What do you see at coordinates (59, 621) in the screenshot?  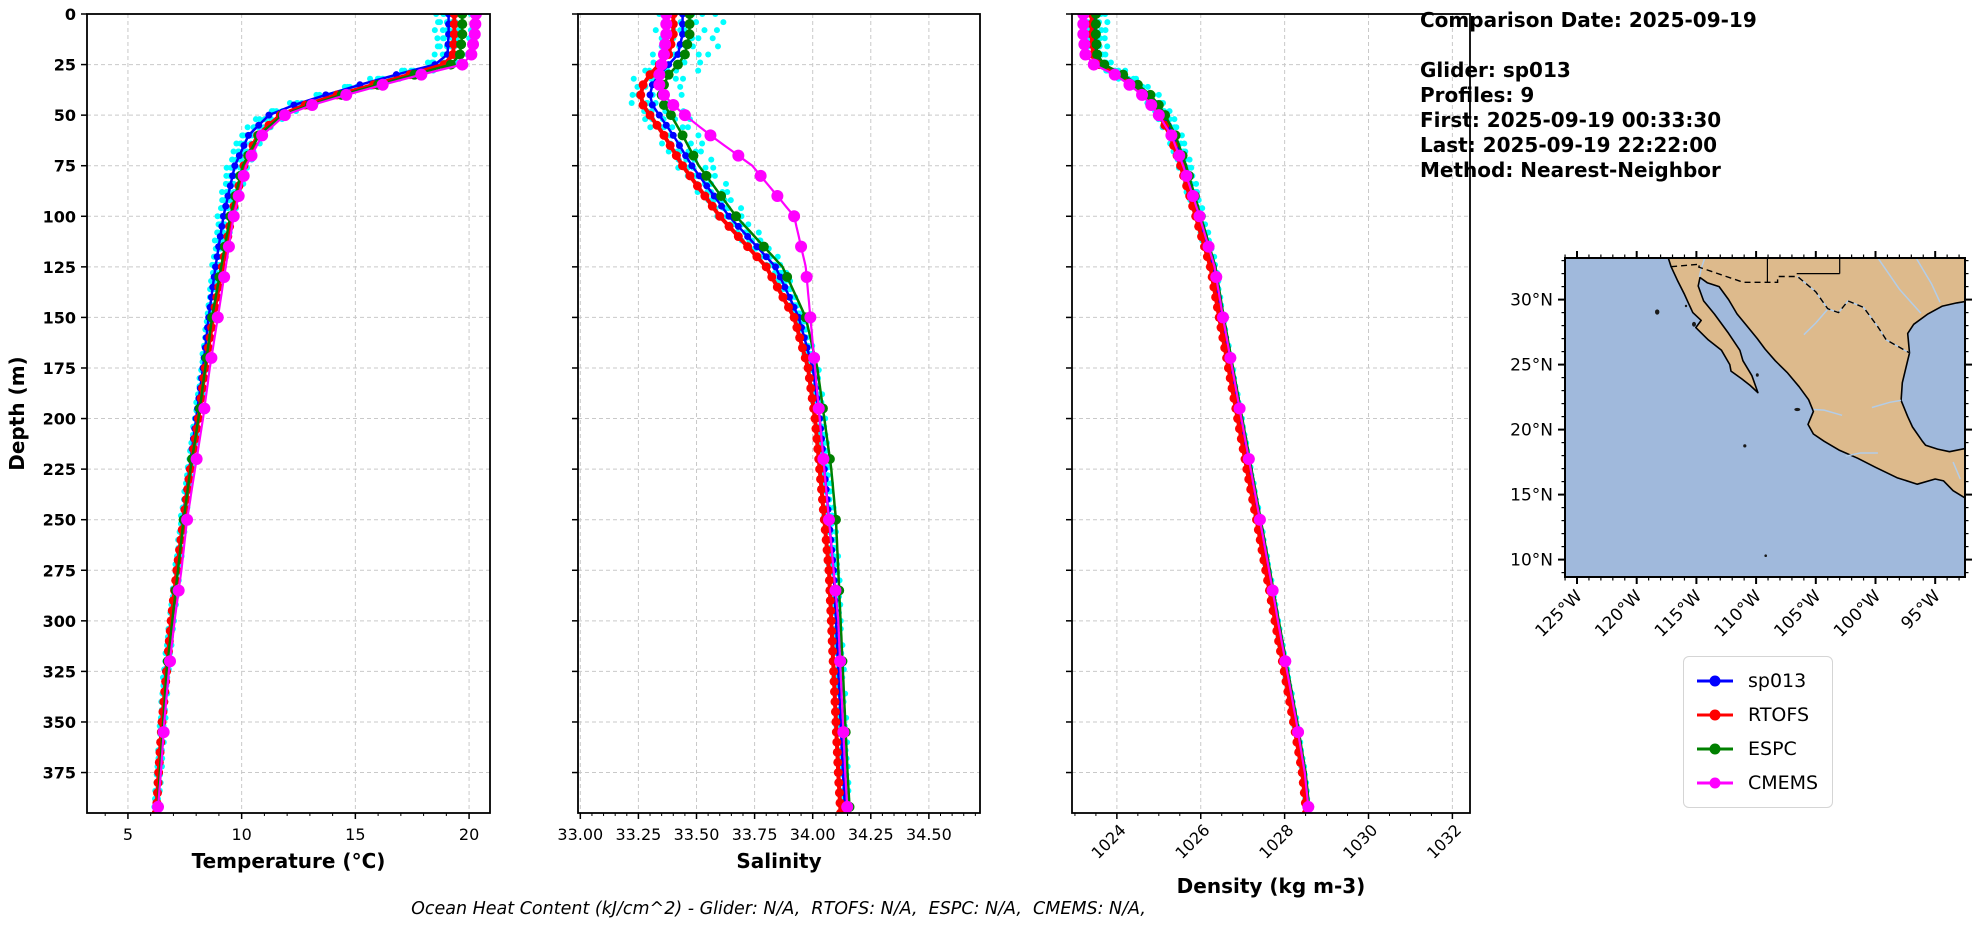 I see `svg-text: 300` at bounding box center [59, 621].